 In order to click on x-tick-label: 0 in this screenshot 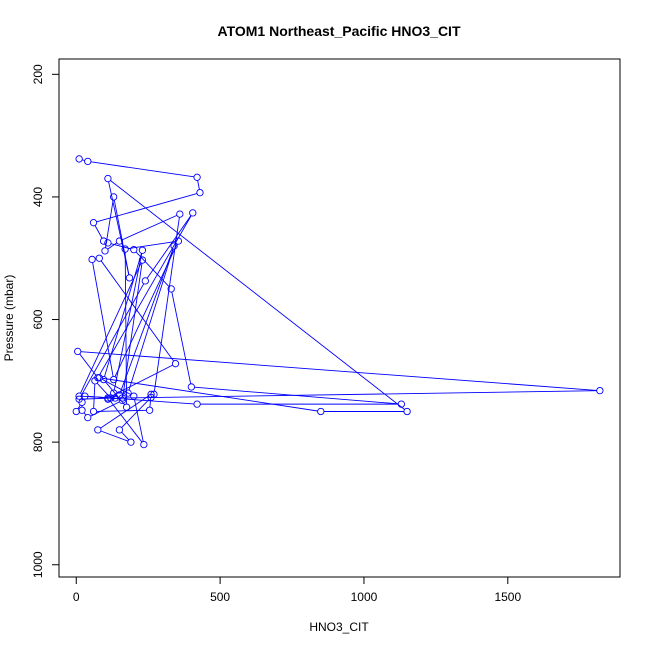, I will do `click(76, 597)`.